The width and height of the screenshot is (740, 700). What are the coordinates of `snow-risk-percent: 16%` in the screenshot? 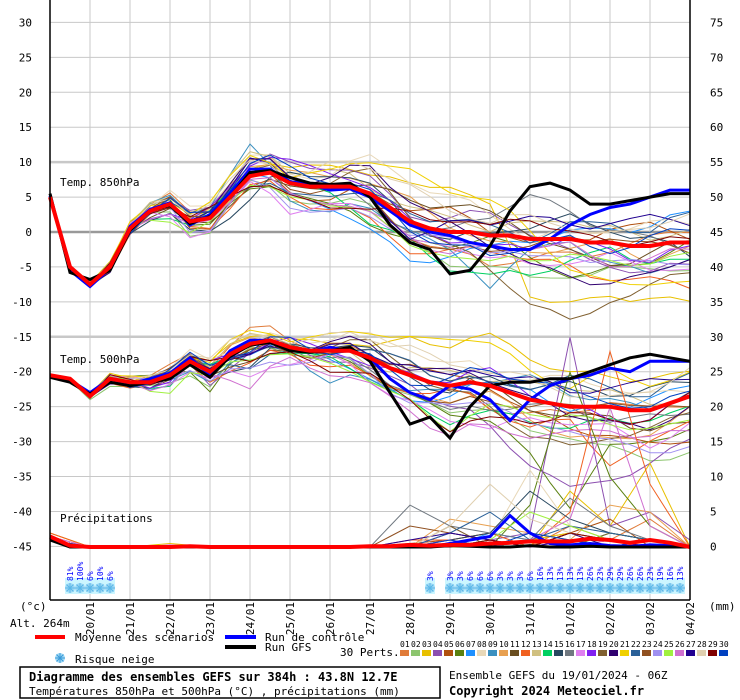 It's located at (670, 573).